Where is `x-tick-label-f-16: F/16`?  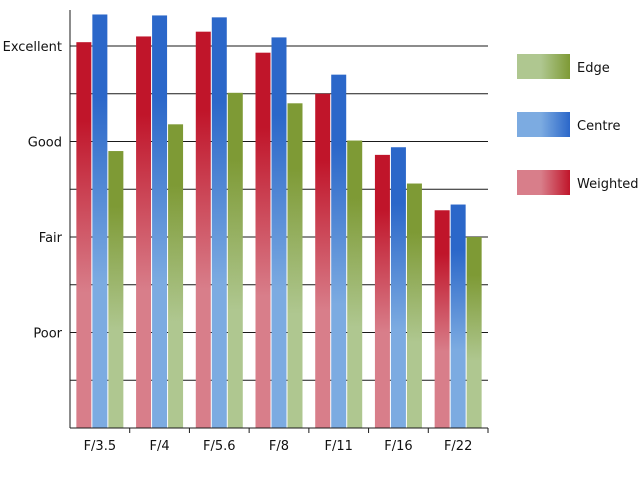
x-tick-label-f-16: F/16 is located at coordinates (398, 446).